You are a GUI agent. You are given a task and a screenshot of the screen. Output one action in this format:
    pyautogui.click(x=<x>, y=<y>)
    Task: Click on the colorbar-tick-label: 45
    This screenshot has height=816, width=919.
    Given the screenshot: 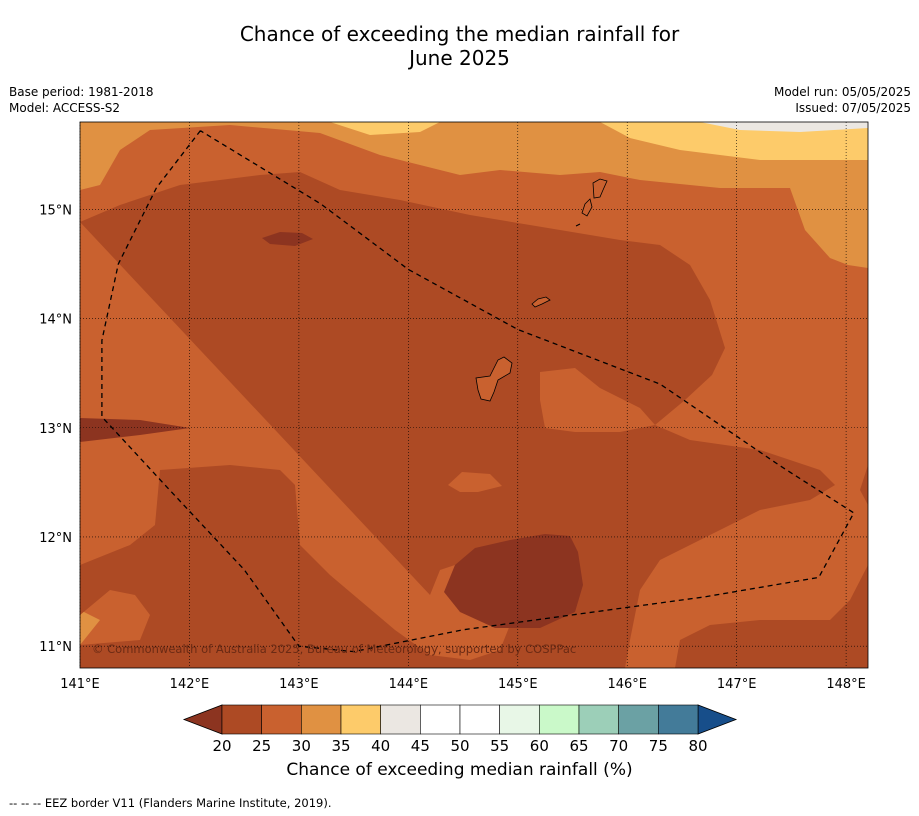 What is the action you would take?
    pyautogui.click(x=420, y=746)
    